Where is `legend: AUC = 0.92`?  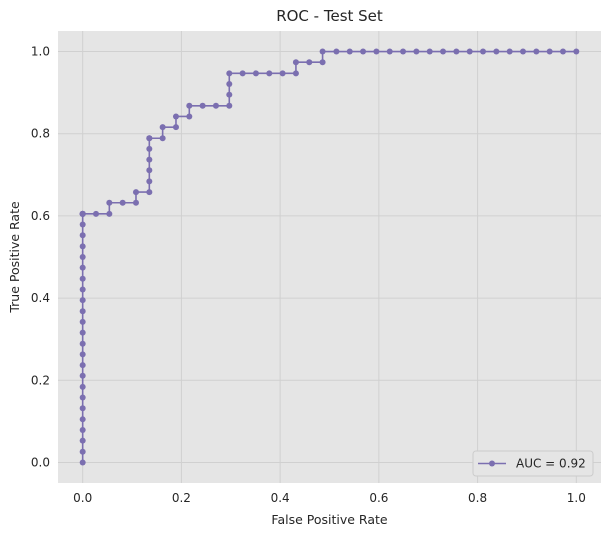
legend: AUC = 0.92 is located at coordinates (533, 463).